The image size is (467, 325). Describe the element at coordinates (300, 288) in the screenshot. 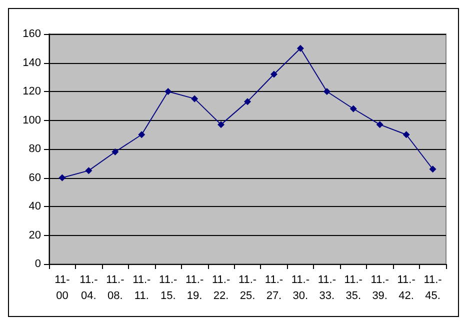

I see `x-tick-label: 11.-30.` at that location.